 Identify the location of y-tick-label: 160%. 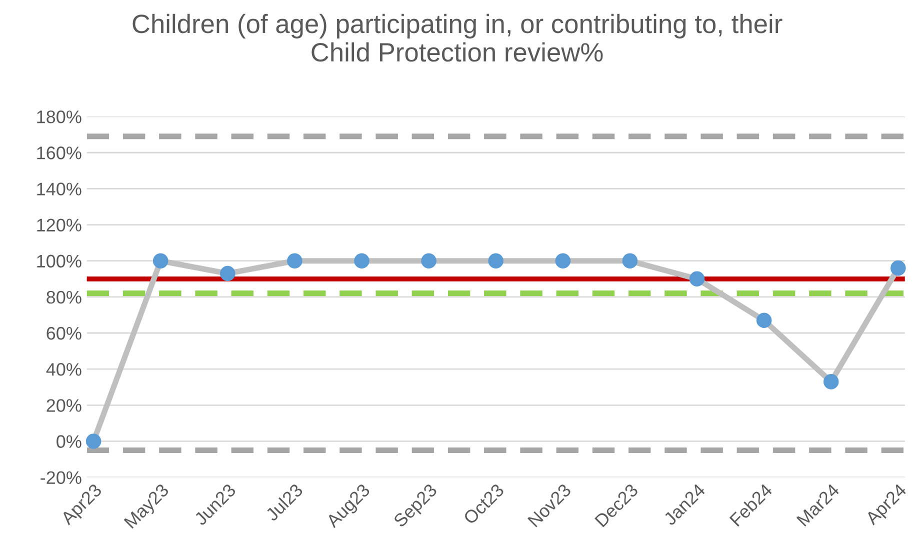
(59, 153).